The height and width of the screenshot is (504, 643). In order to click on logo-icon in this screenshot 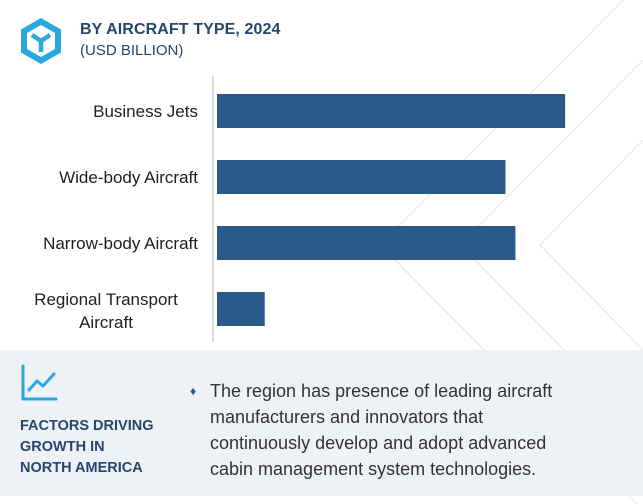, I will do `click(41, 41)`.